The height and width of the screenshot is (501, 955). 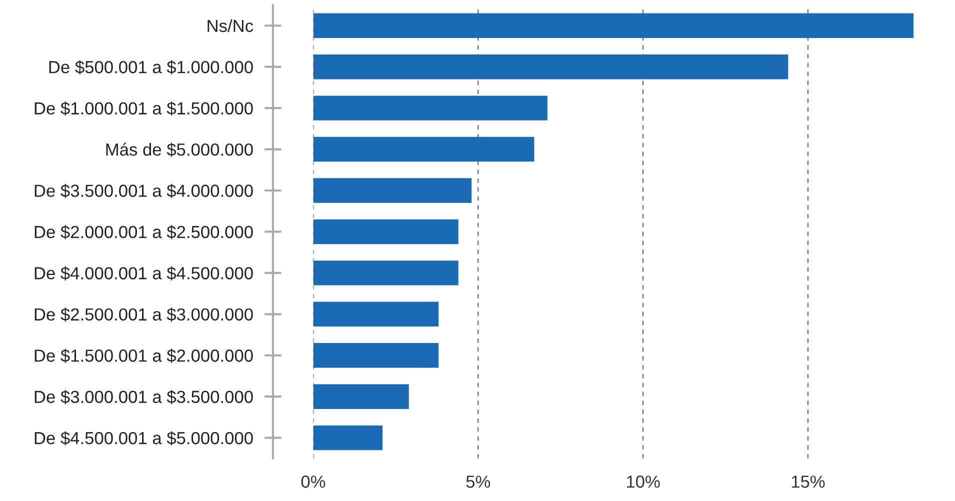 I want to click on y-tick-label: De $1.500.001 a $2.000.000, so click(x=143, y=355).